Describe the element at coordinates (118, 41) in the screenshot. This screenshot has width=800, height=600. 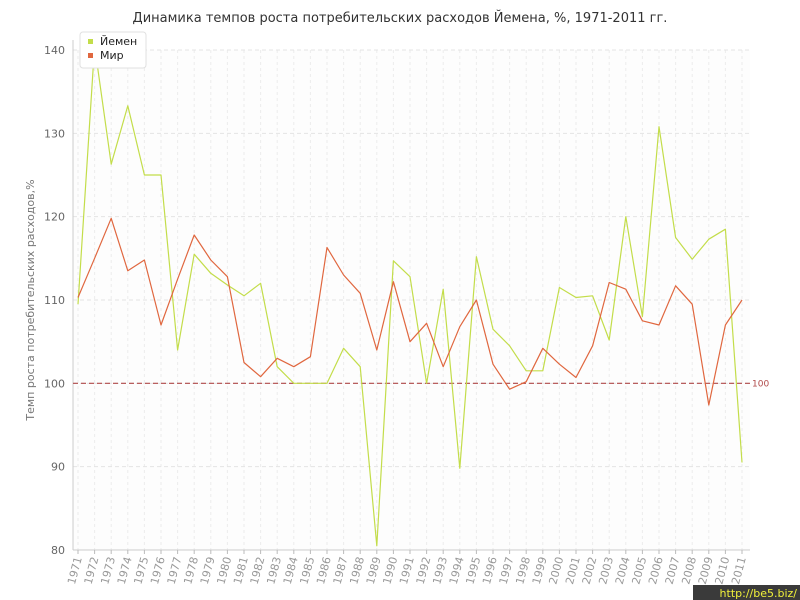
I see `legend-item-label: Йемен` at that location.